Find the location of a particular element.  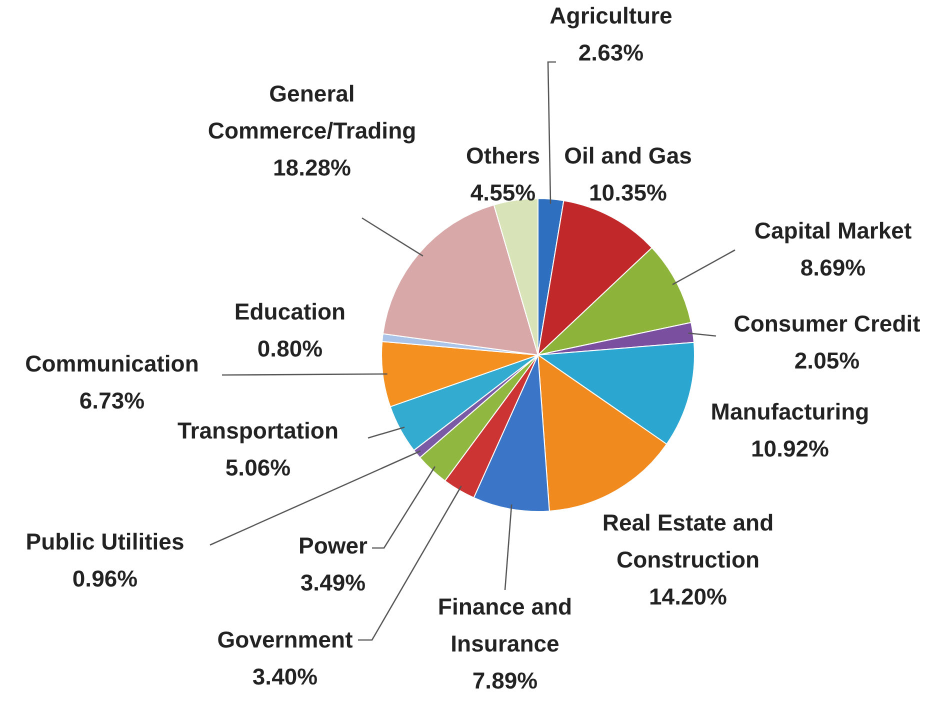

slice-label: Public Utilities is located at coordinates (105, 541).